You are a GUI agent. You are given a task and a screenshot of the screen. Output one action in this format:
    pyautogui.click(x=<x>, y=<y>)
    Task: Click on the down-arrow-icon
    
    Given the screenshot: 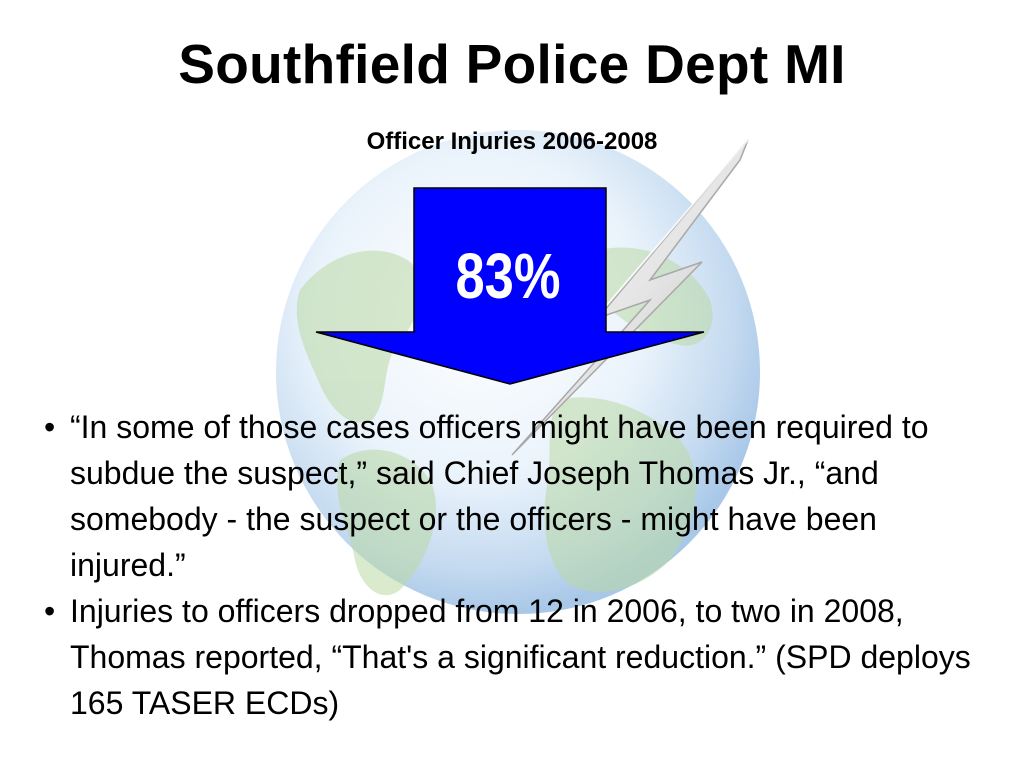 What is the action you would take?
    pyautogui.click(x=510, y=286)
    